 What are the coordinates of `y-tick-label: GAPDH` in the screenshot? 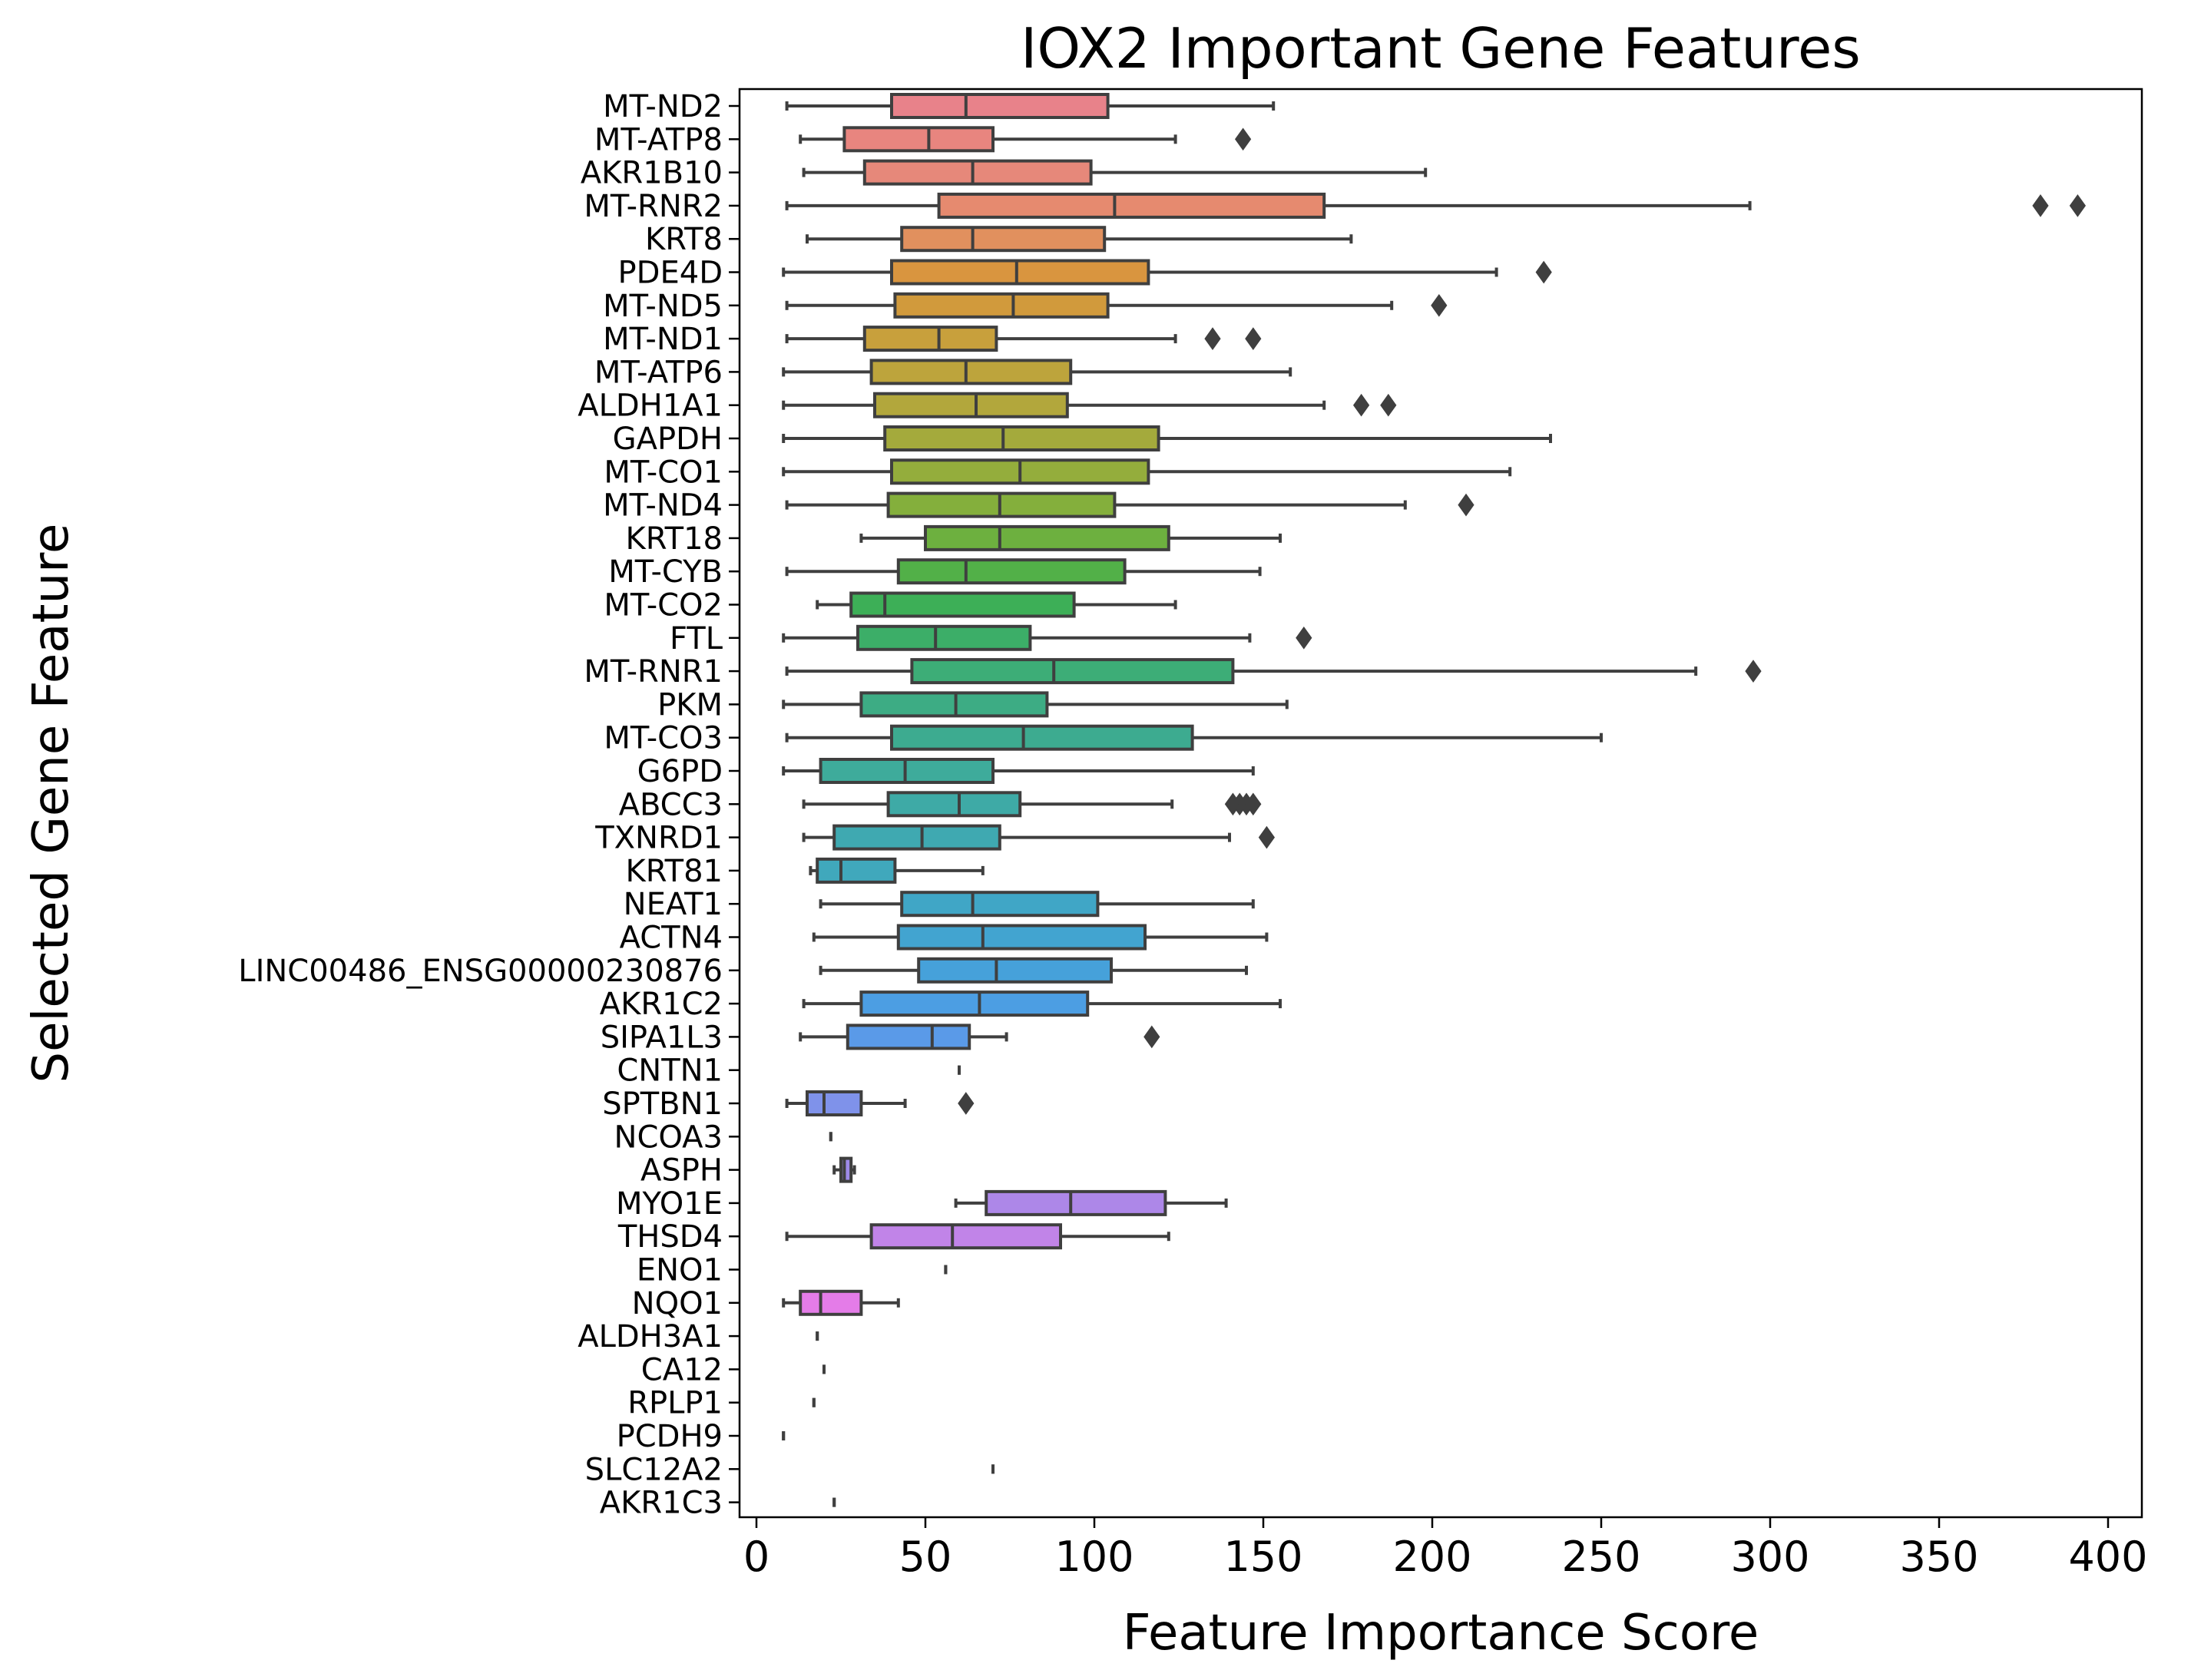 It's located at (668, 440).